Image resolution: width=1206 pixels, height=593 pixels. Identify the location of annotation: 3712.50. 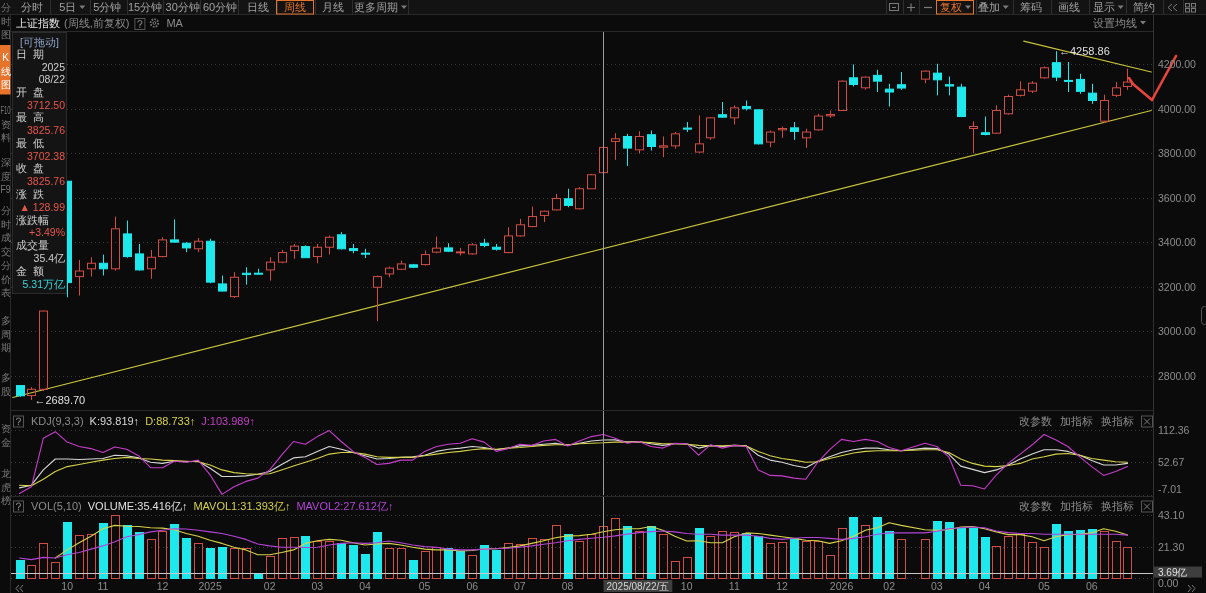
(46, 105).